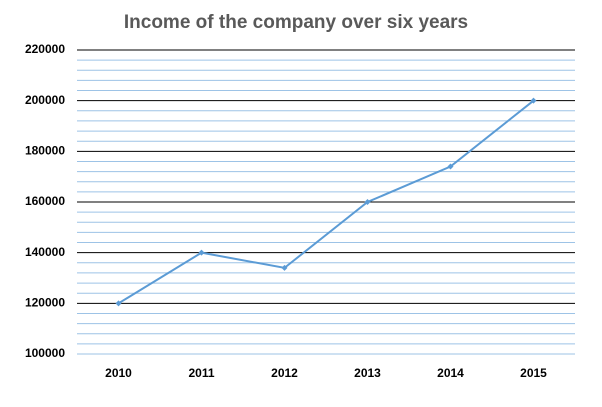 The width and height of the screenshot is (602, 407). What do you see at coordinates (367, 373) in the screenshot?
I see `x-tick-label: 2013` at bounding box center [367, 373].